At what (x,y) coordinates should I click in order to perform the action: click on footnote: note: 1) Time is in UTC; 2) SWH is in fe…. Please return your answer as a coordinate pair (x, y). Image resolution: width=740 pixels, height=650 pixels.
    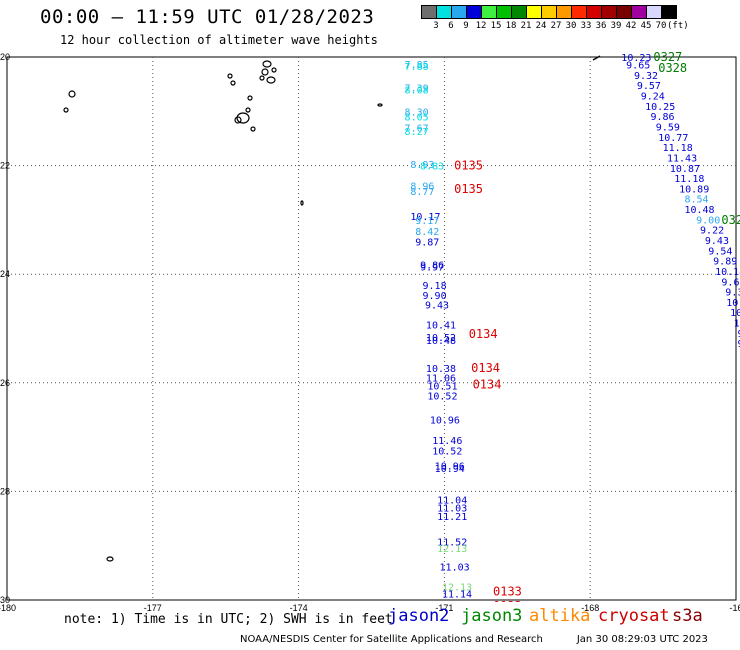
    Looking at the image, I should click on (228, 619).